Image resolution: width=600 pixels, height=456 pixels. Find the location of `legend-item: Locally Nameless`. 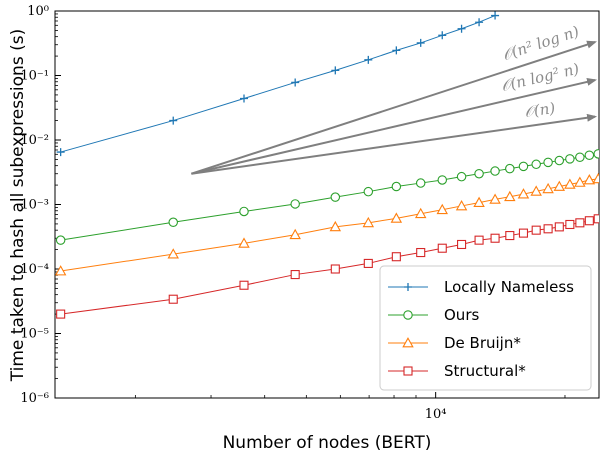

legend-item: Locally Nameless is located at coordinates (481, 287).